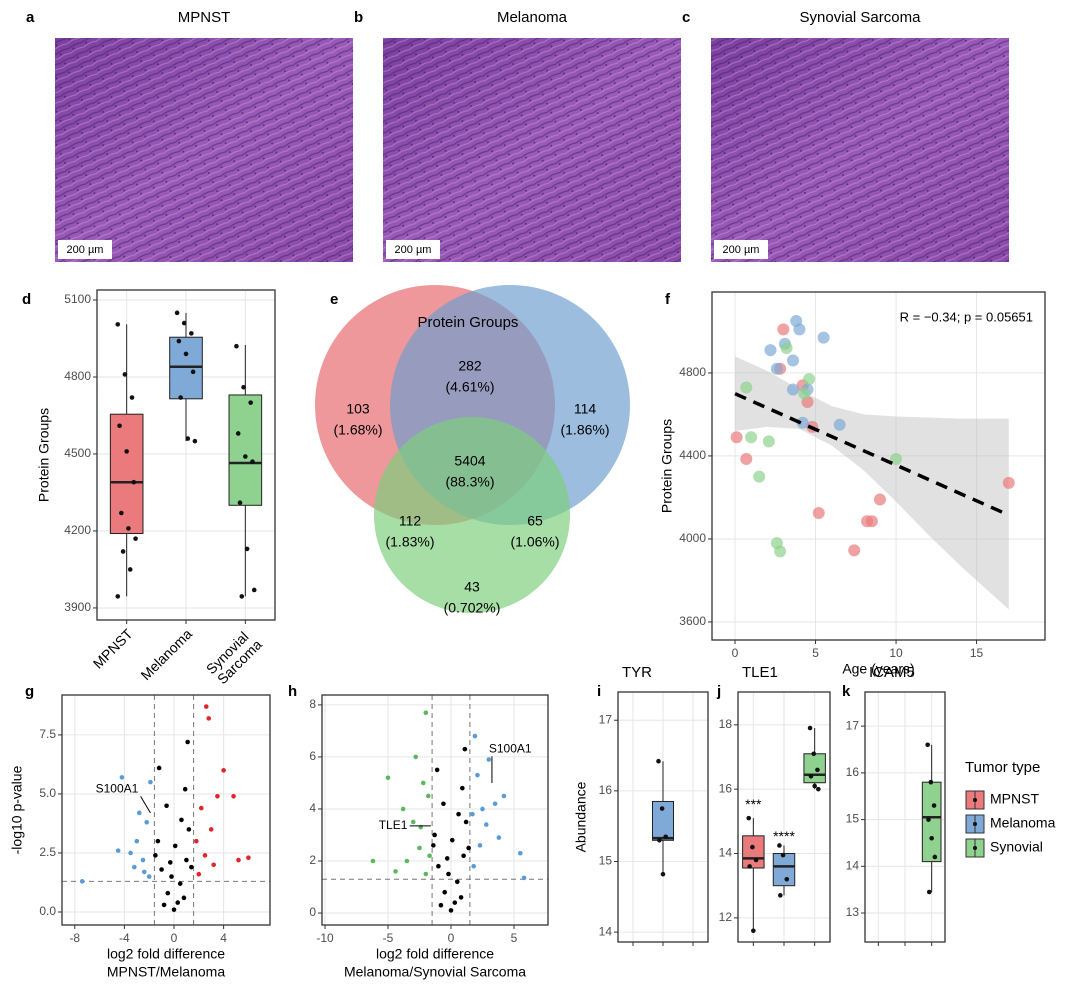 This screenshot has width=1080, height=1002. Describe the element at coordinates (312, 912) in the screenshot. I see `y-tick-label: 0` at that location.